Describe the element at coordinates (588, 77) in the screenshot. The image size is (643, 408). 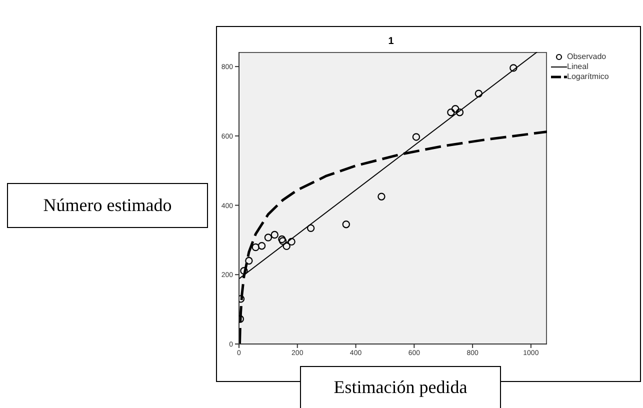
I see `legend-label: Logarítmico` at that location.